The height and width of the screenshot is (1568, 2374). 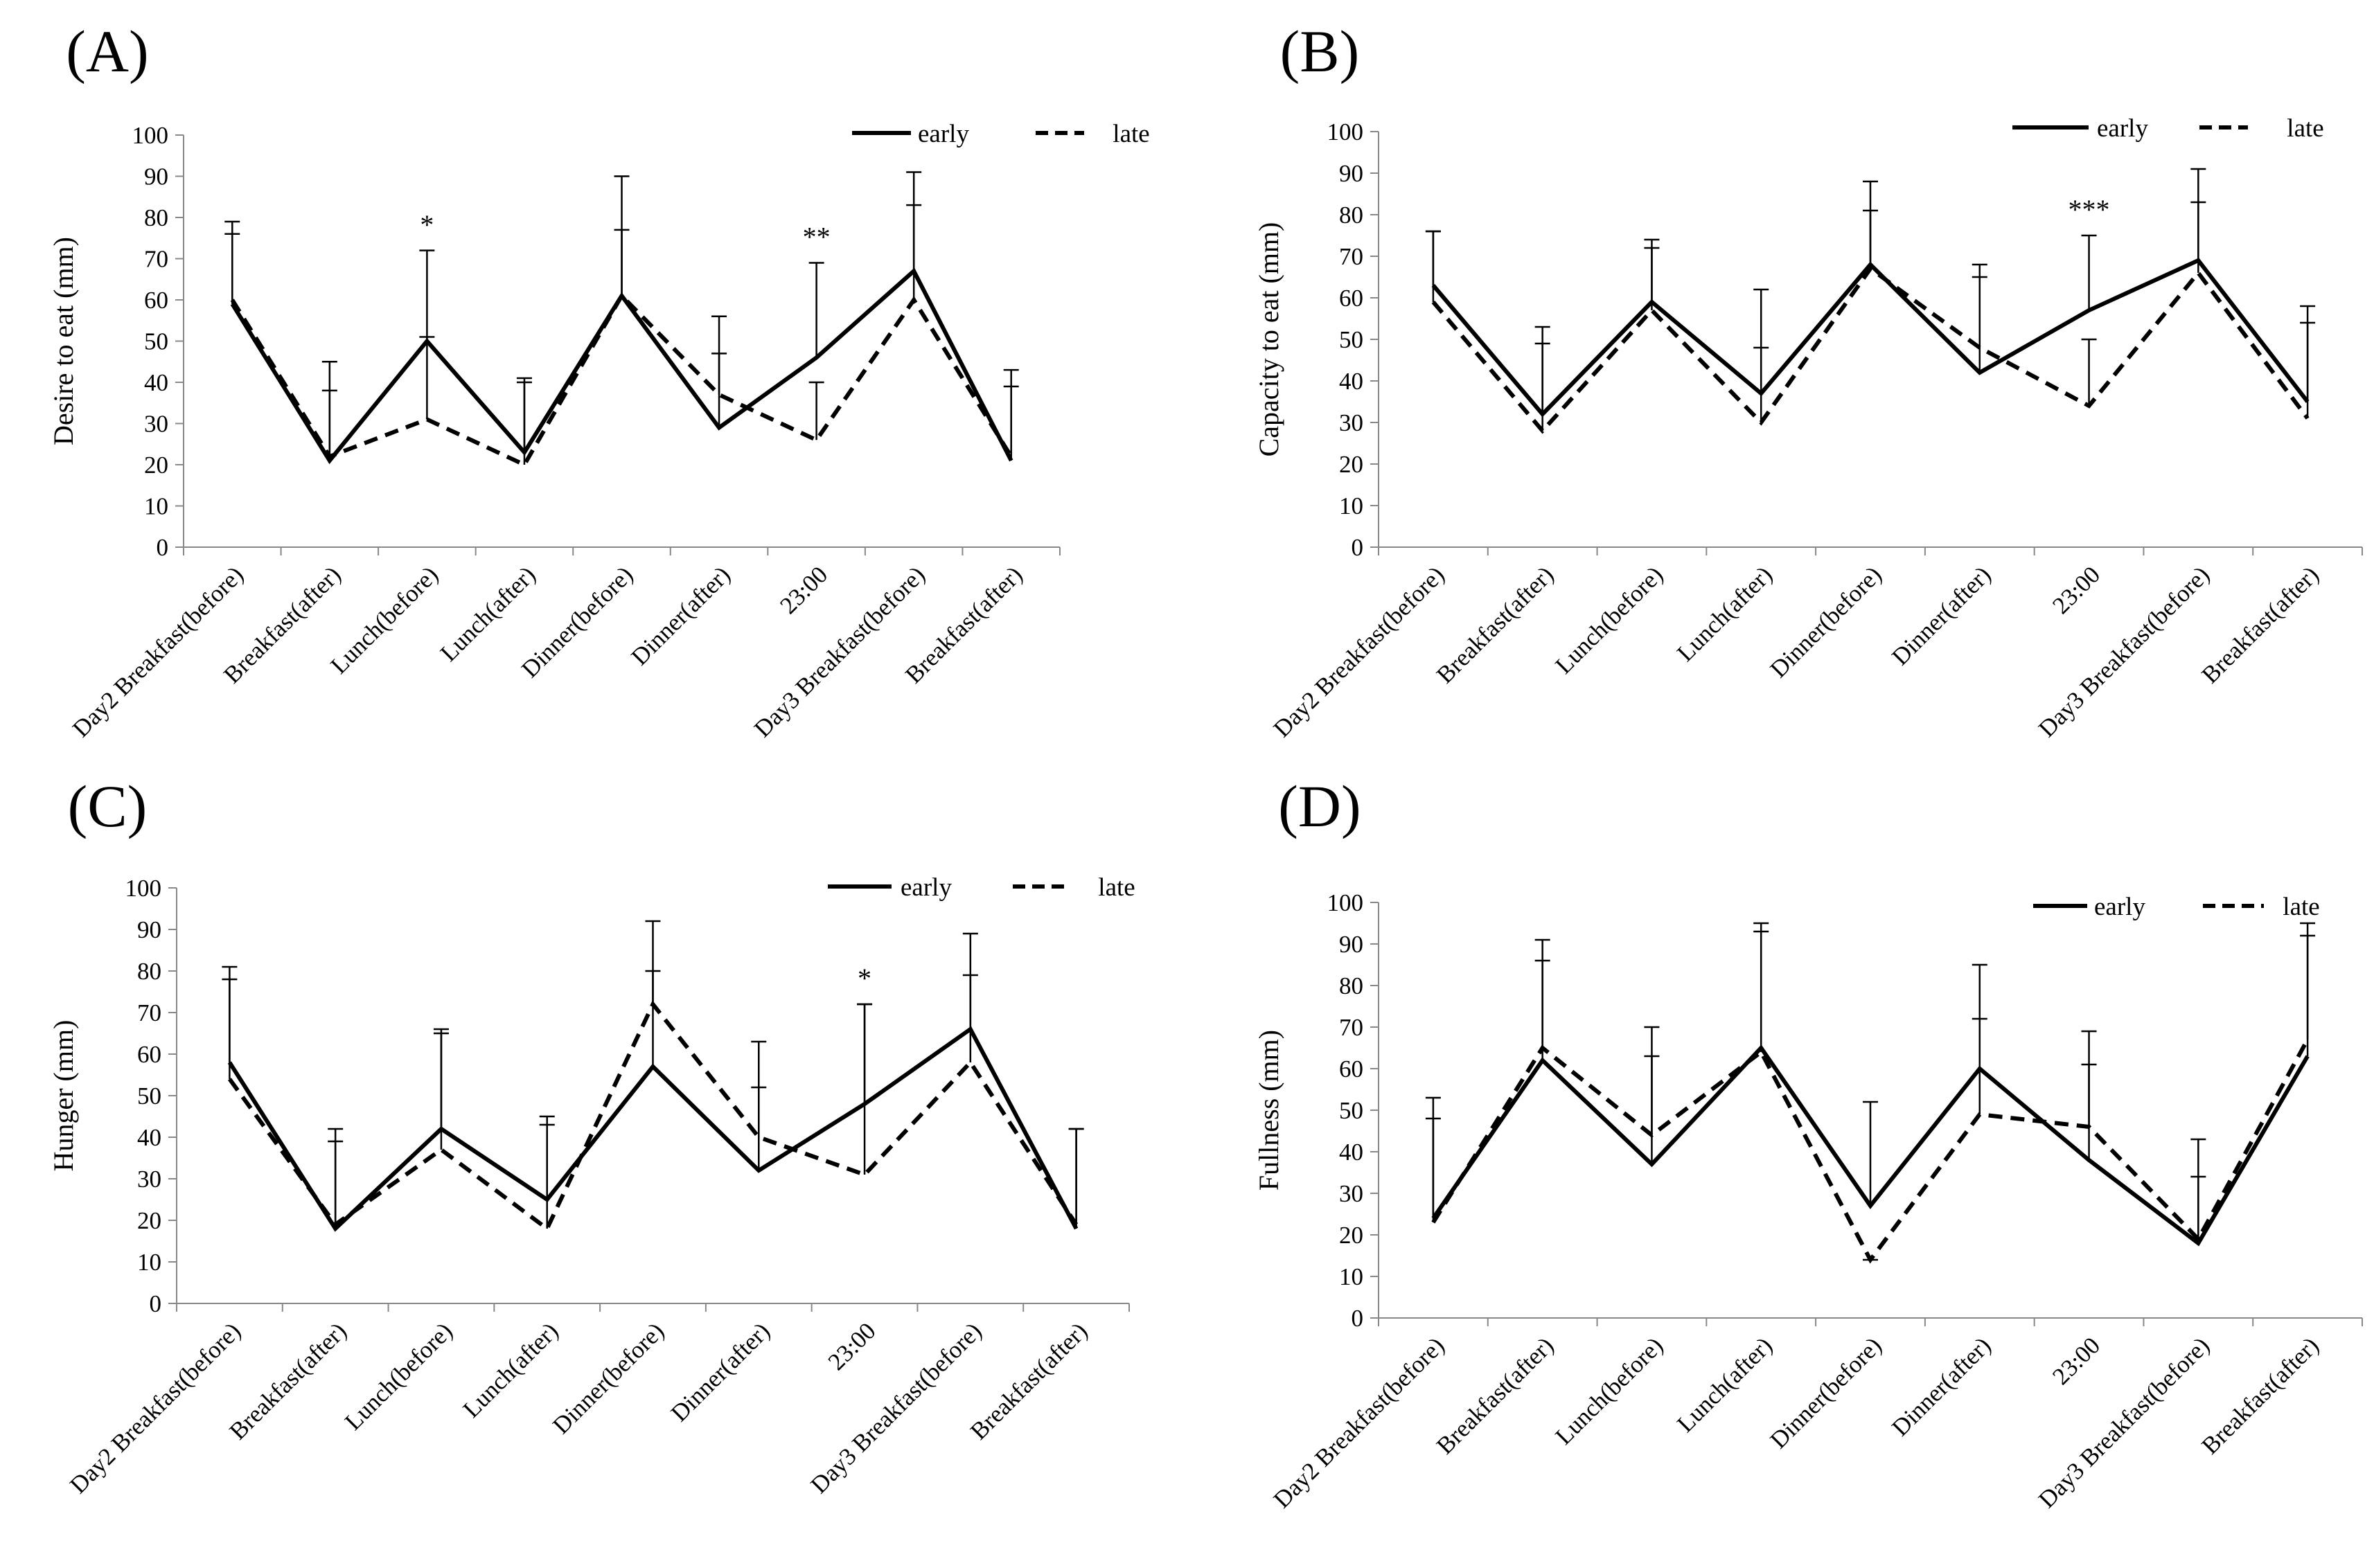 What do you see at coordinates (108, 806) in the screenshot?
I see `panel-label: (C)` at bounding box center [108, 806].